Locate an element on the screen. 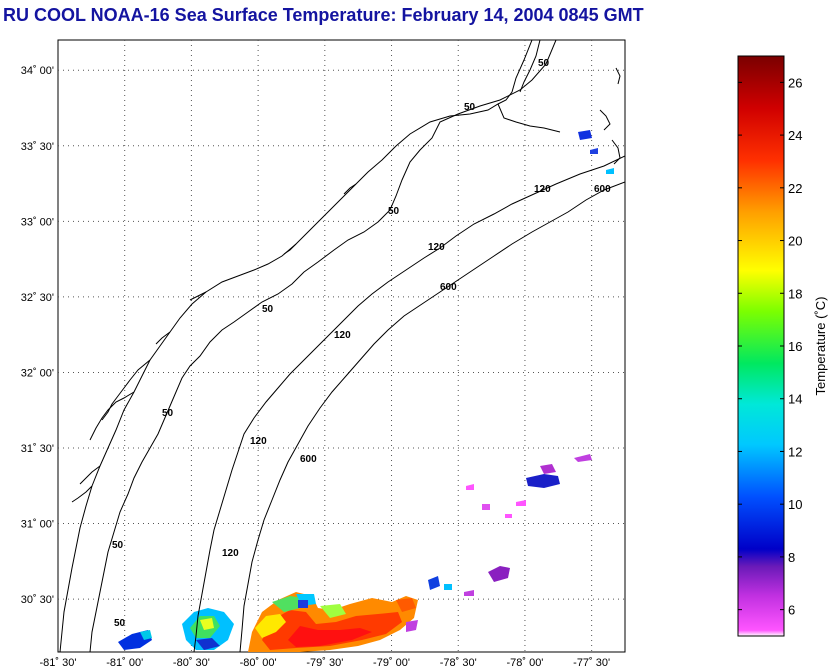 Image resolution: width=830 pixels, height=672 pixels. lon-tick-label: -81˚ 00' is located at coordinates (124, 663).